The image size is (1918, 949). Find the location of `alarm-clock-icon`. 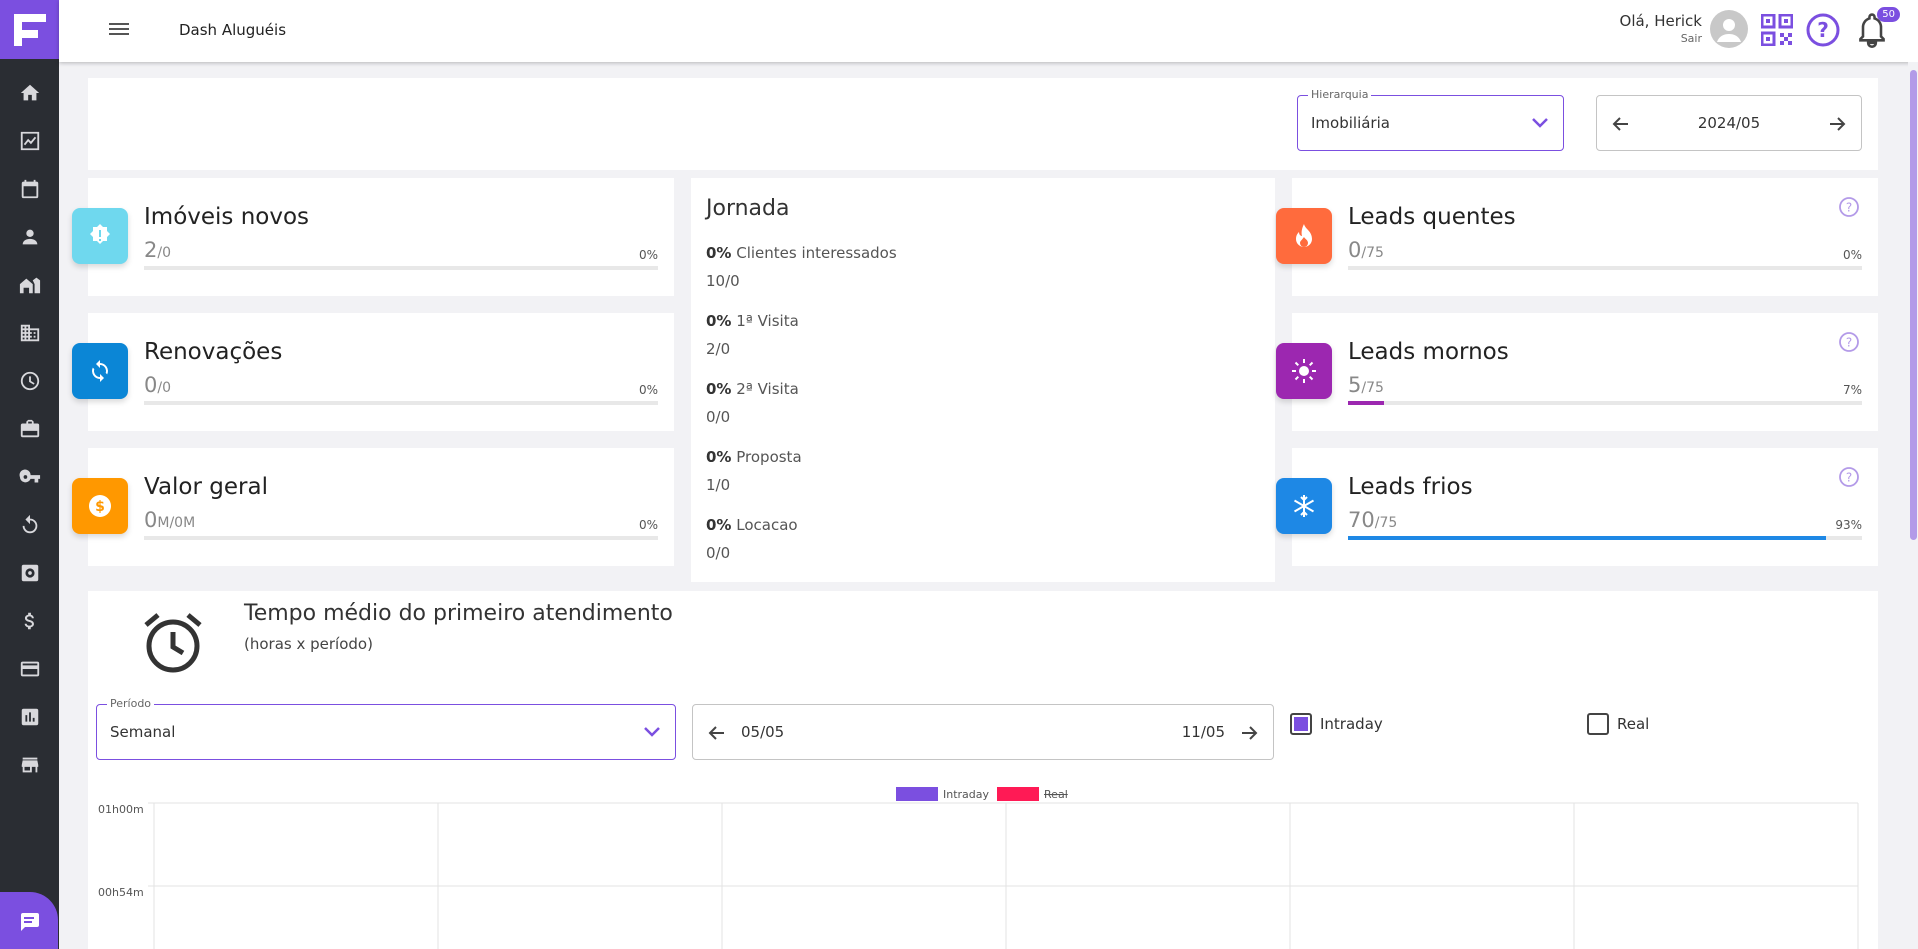

alarm-clock-icon is located at coordinates (173, 643).